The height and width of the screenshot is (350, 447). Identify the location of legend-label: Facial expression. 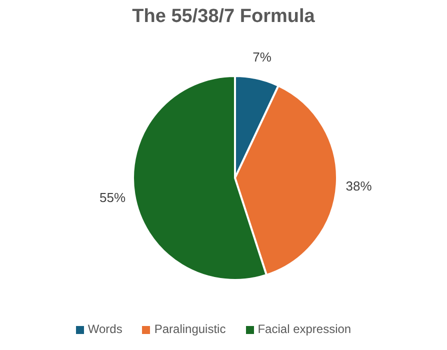
(305, 329).